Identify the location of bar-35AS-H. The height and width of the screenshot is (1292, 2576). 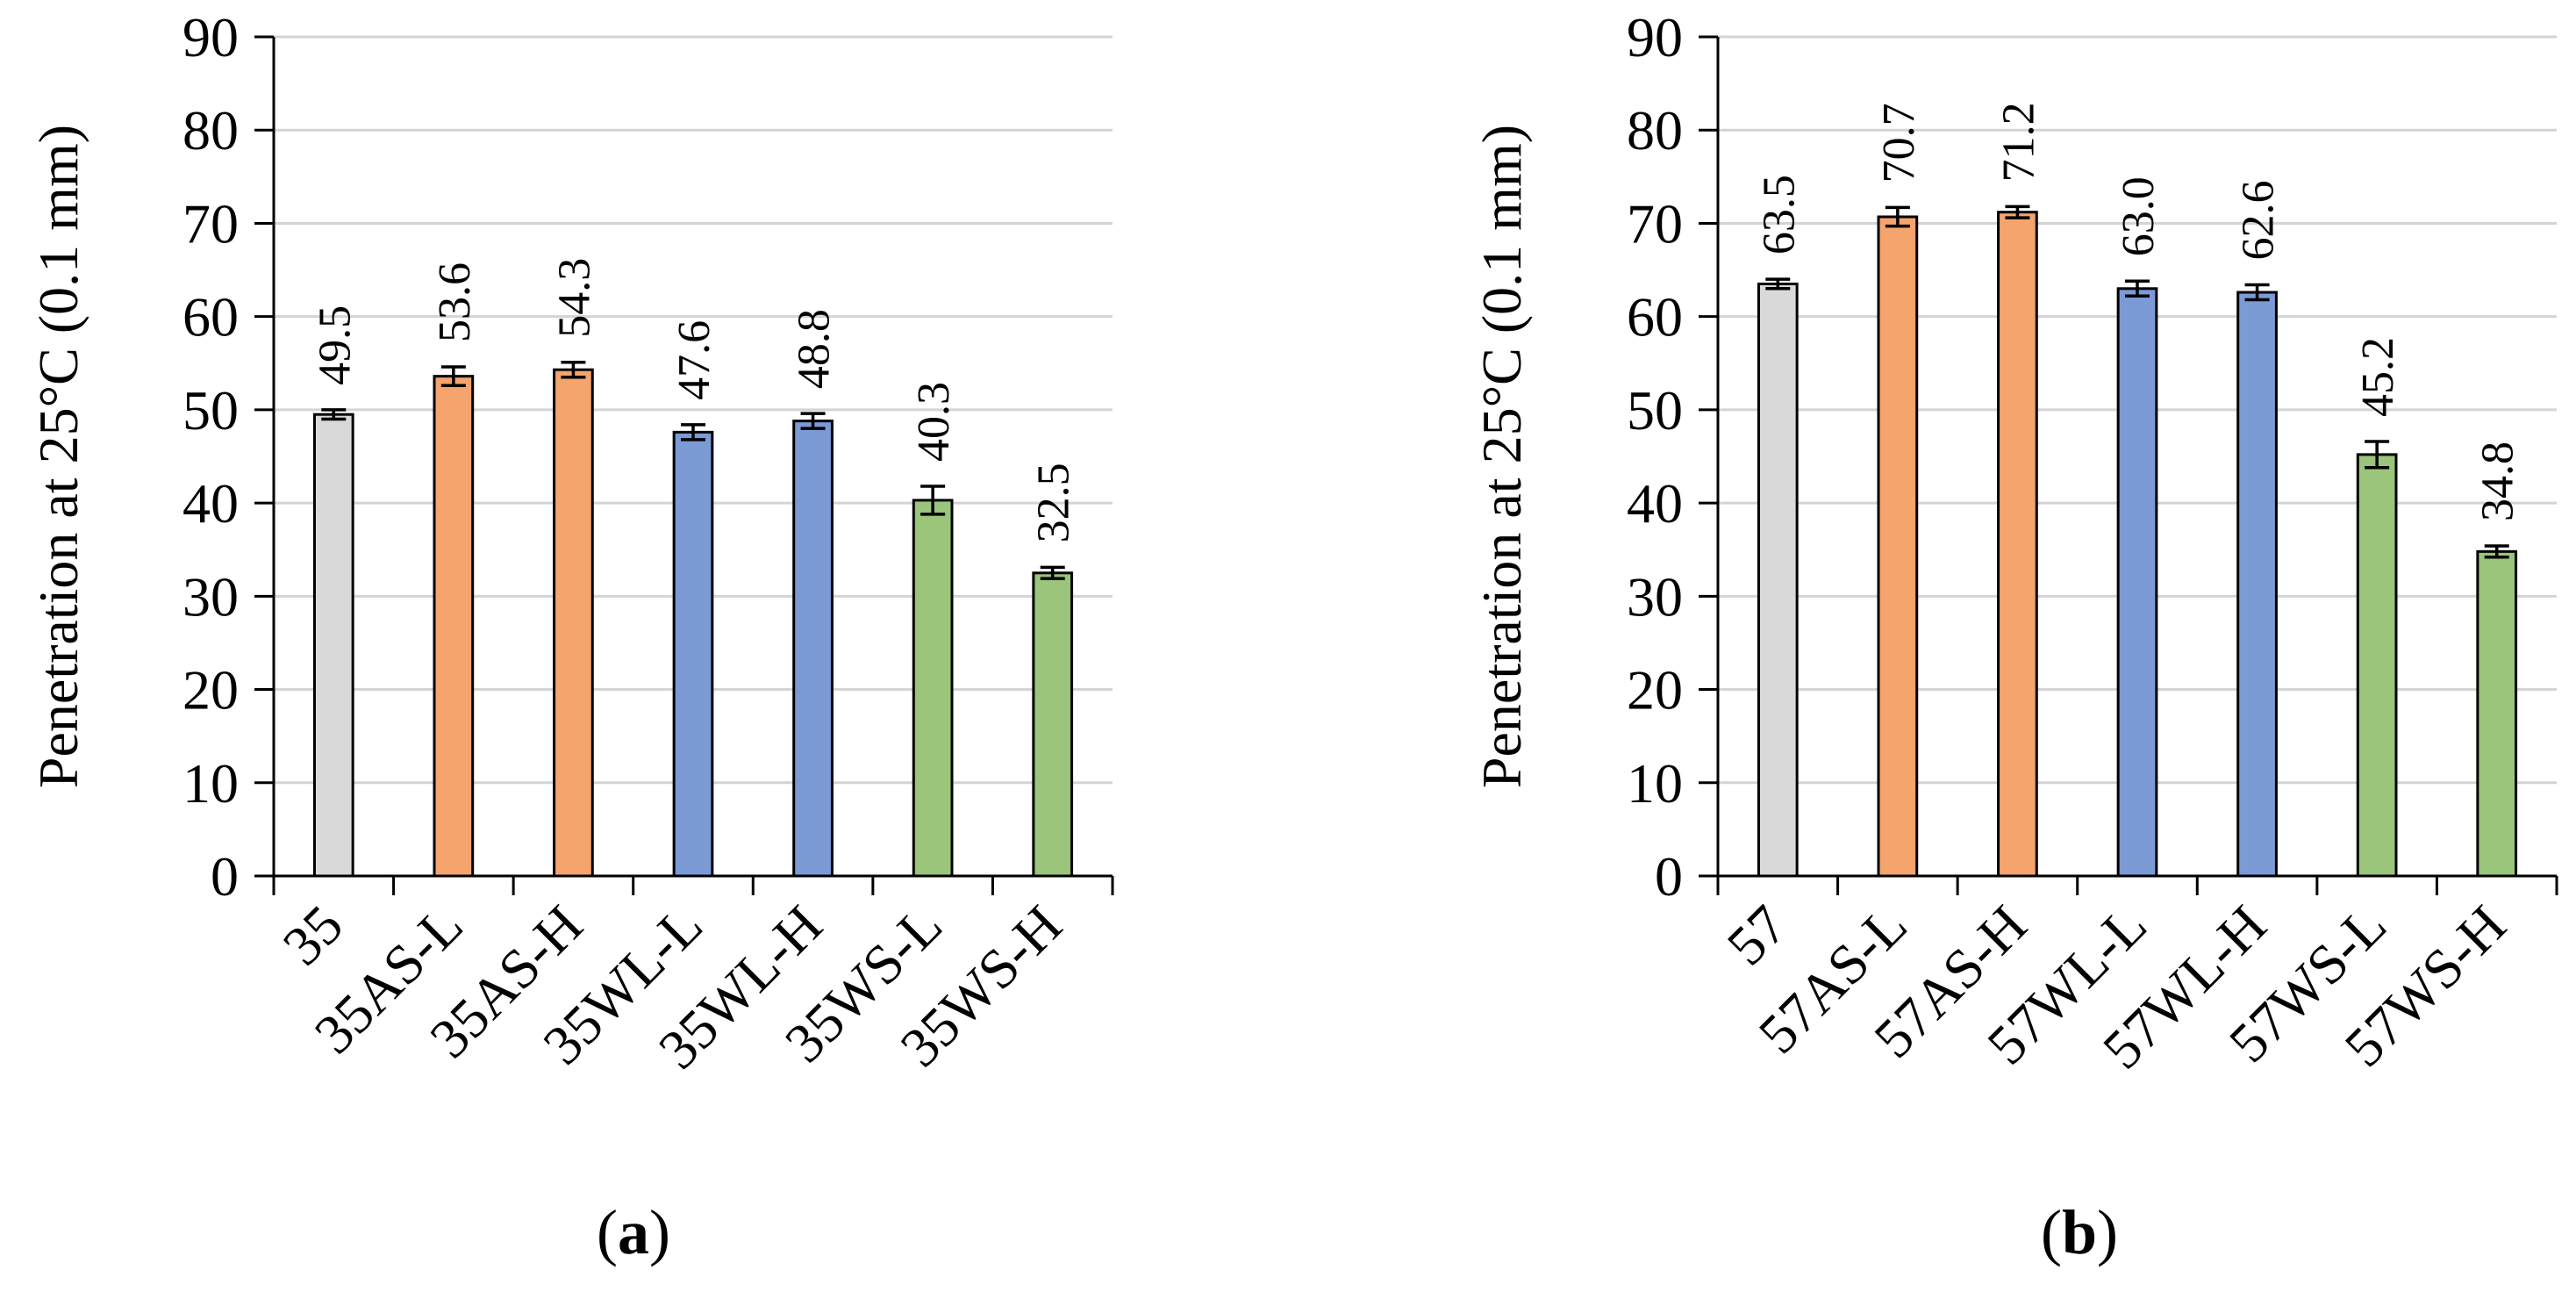
(573, 623).